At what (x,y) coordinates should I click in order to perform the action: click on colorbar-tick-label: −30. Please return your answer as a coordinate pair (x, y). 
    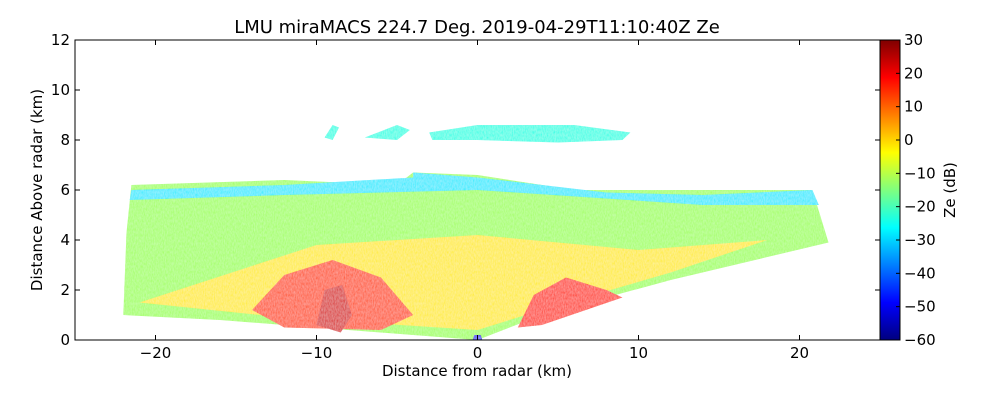
    Looking at the image, I should click on (920, 240).